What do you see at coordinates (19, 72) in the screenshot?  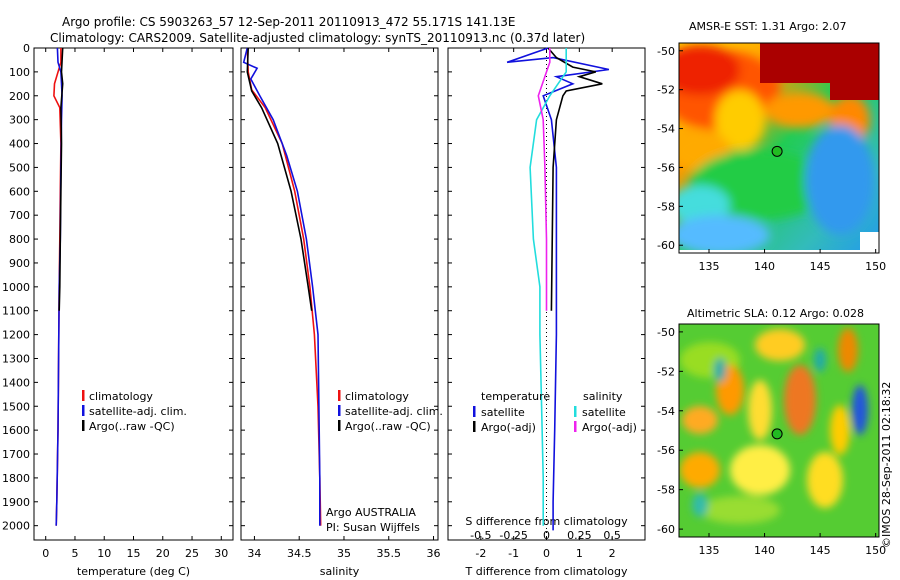 I see `y-tick-label: 100` at bounding box center [19, 72].